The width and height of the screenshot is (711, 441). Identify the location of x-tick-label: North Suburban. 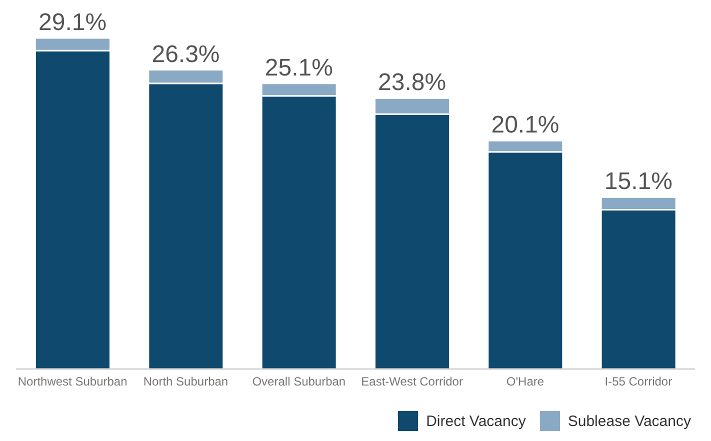
(185, 381).